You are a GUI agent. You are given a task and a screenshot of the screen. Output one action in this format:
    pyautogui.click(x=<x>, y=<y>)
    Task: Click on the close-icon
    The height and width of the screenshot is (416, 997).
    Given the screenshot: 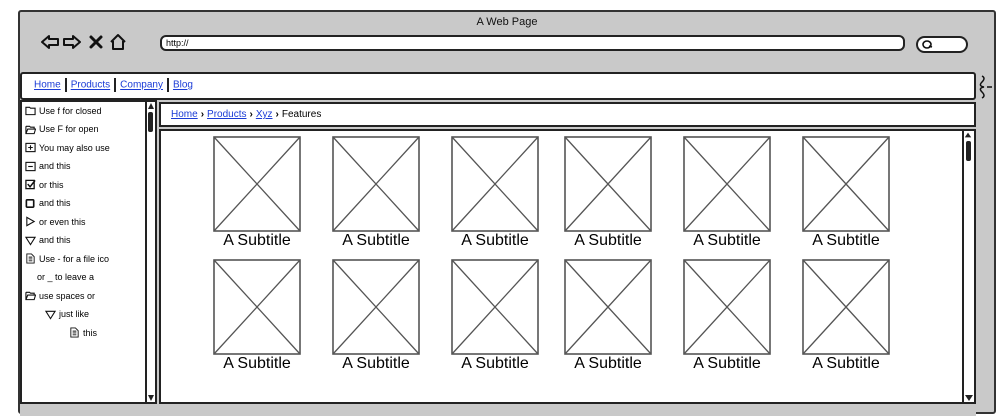 What is the action you would take?
    pyautogui.click(x=96, y=42)
    